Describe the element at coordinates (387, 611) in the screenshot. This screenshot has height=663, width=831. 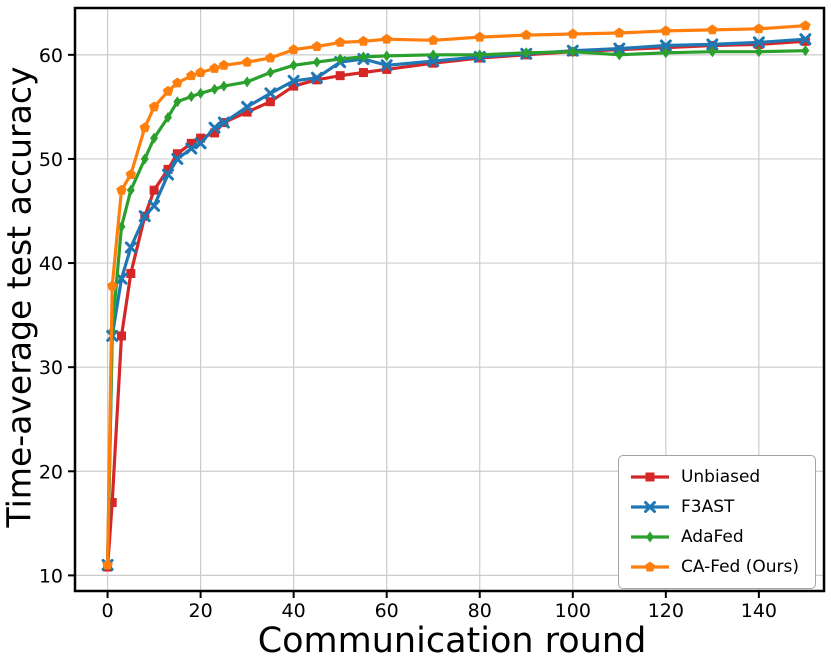
I see `x-tick-label: 60` at that location.